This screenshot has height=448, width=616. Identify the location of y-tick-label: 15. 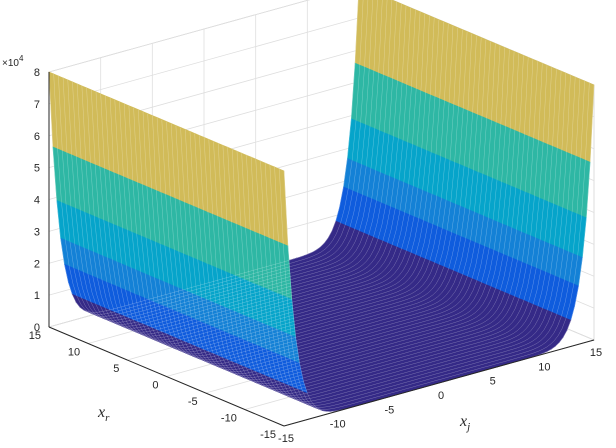
(596, 353).